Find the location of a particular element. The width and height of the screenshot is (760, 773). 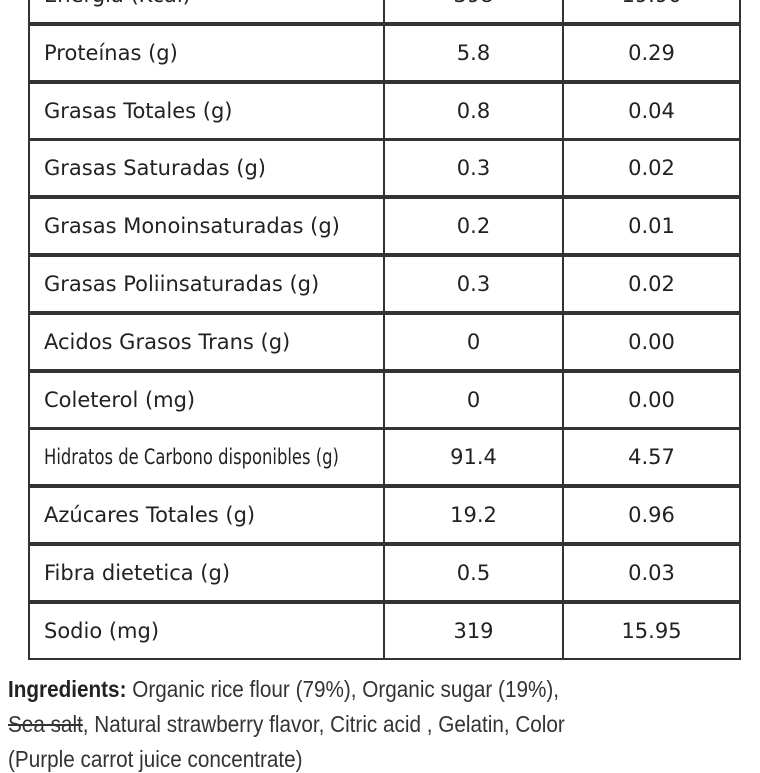

nutrient-name: Hidratos de Carbono disponibles (g) is located at coordinates (206, 457).